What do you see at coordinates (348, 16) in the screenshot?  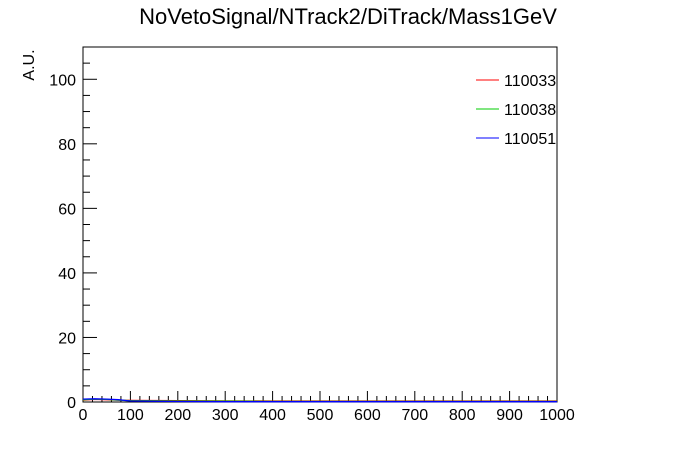 I see `chart-title: NoVetoSignal/NTrack2/DiTrack/Mass1GeV` at bounding box center [348, 16].